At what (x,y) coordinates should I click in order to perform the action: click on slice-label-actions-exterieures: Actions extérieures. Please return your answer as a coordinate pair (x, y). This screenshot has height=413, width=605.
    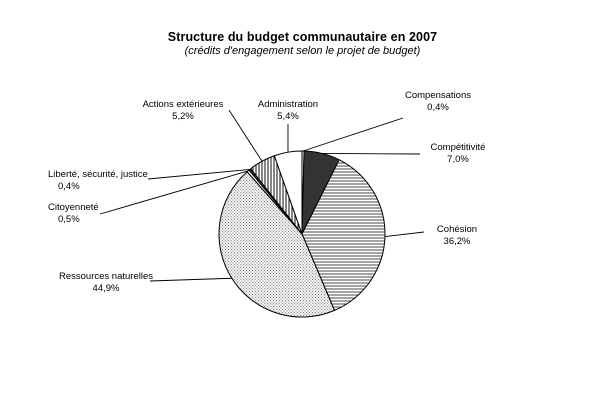
    Looking at the image, I should click on (183, 104).